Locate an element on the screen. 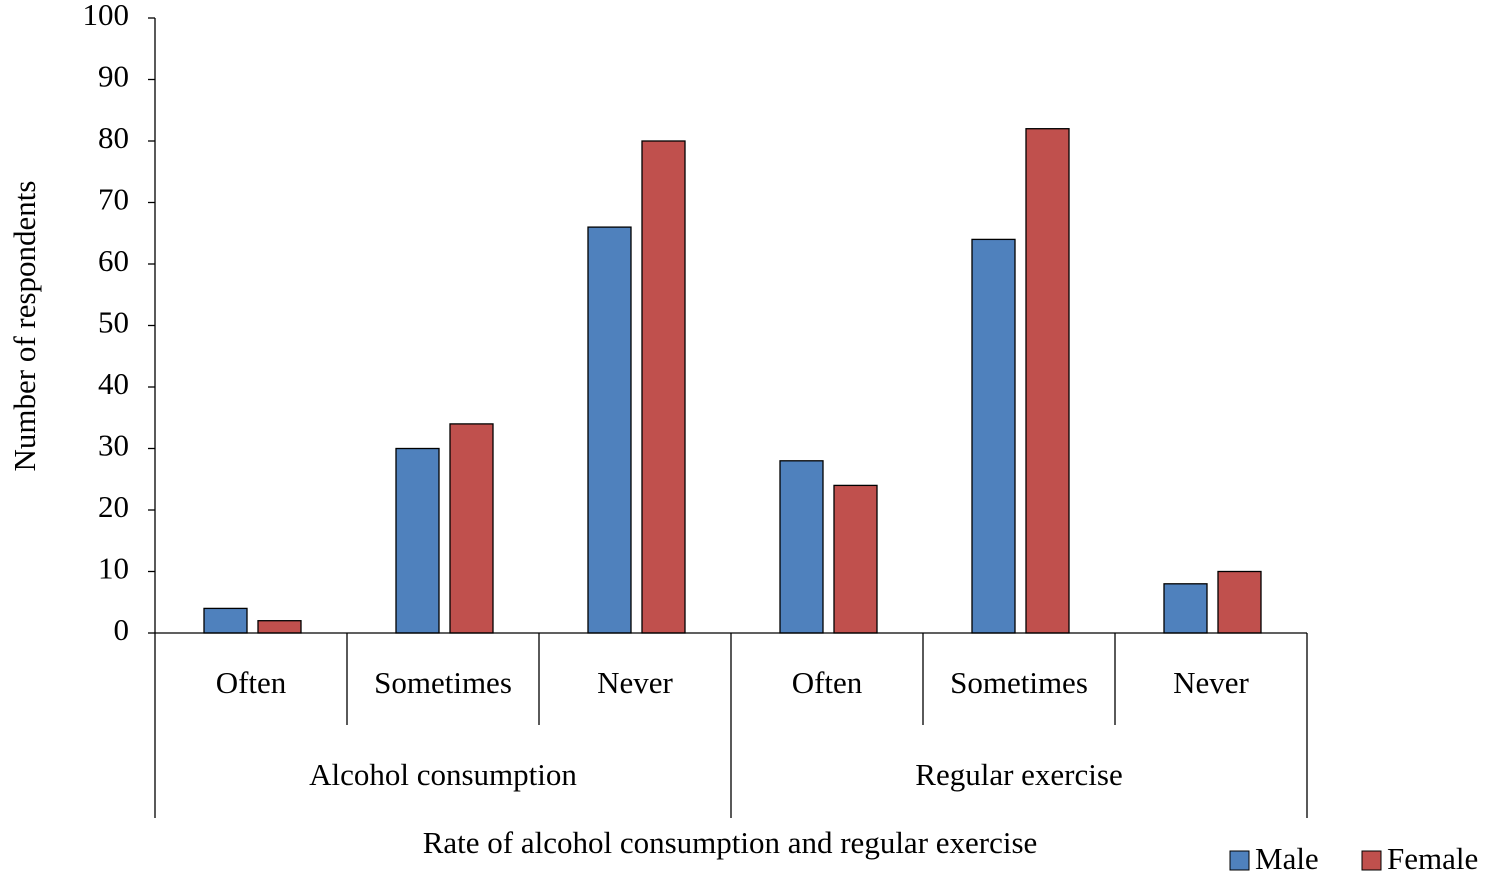 The height and width of the screenshot is (884, 1500). y-tick-label: 30 is located at coordinates (113, 445).